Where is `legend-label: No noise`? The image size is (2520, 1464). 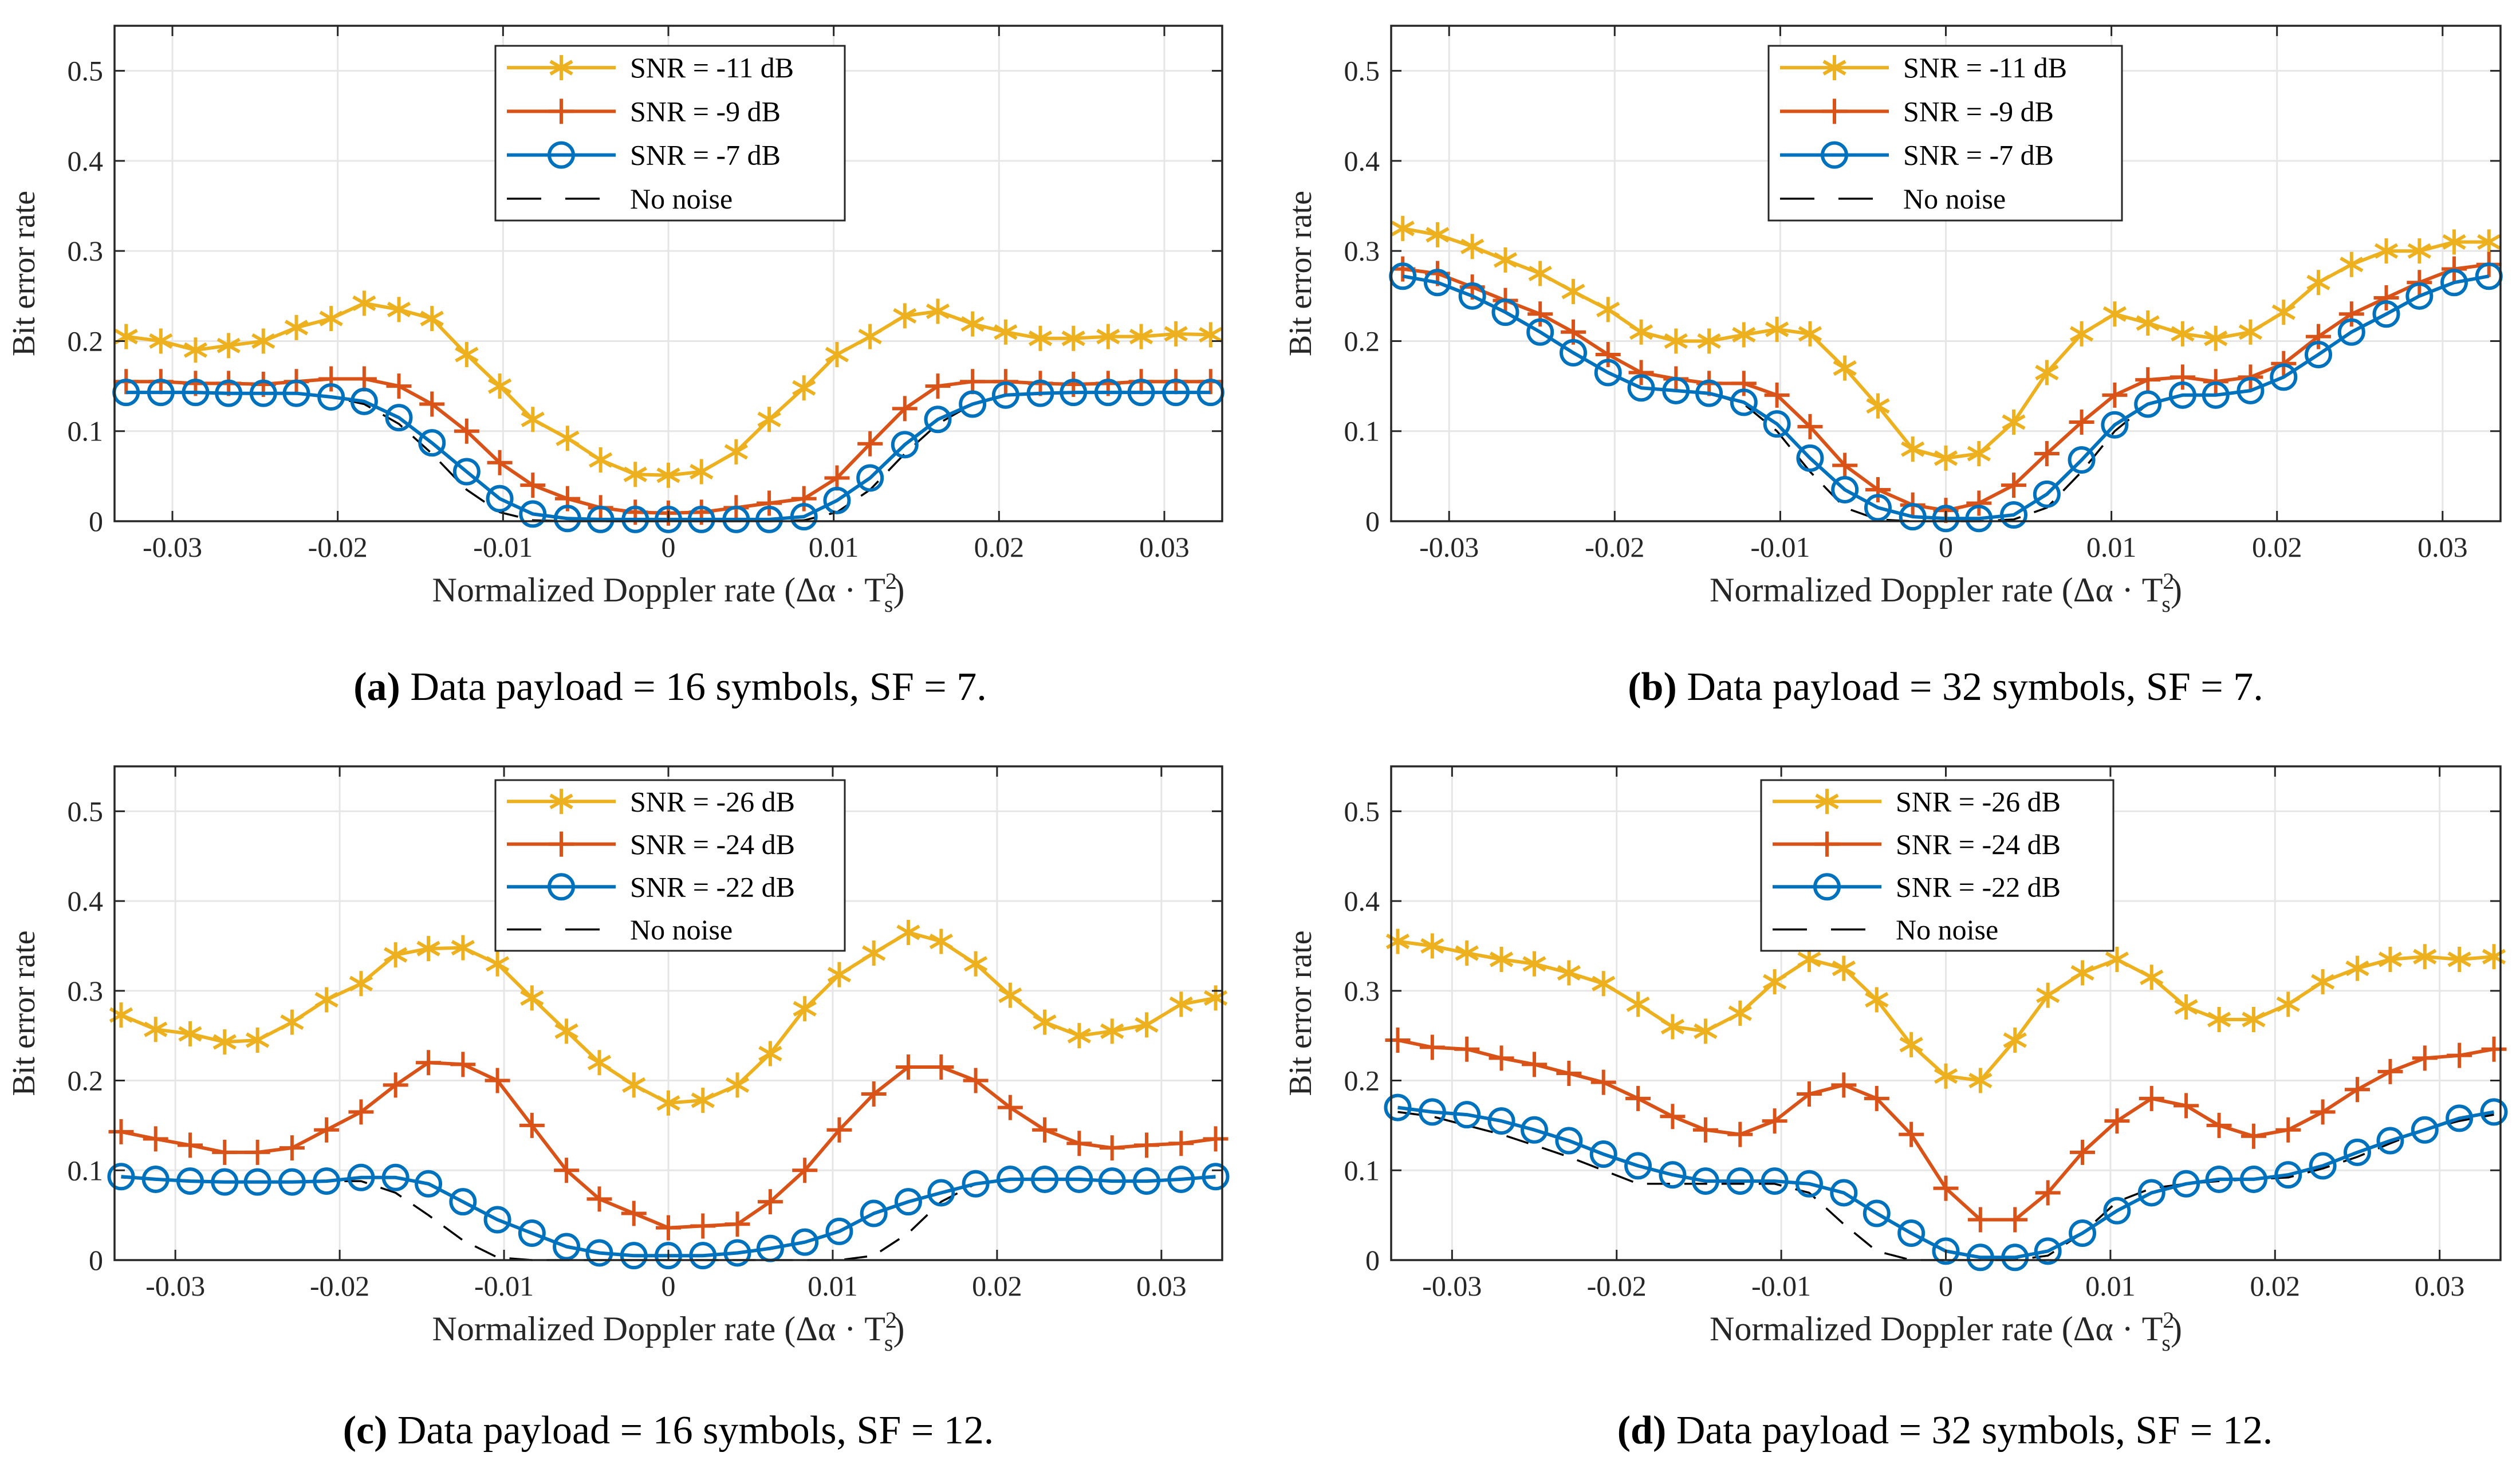
legend-label: No noise is located at coordinates (681, 199).